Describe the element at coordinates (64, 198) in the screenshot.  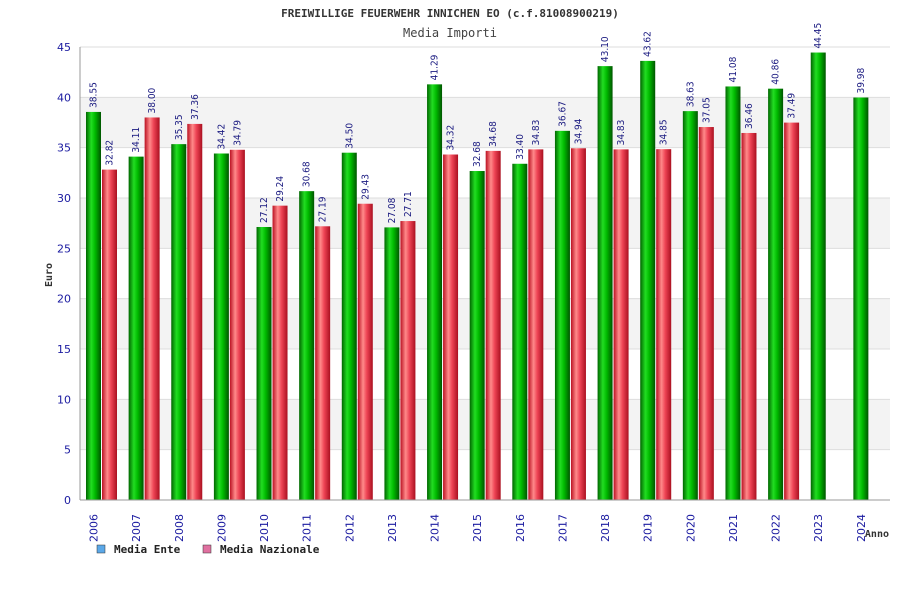
I see `y-tick-label: 30` at that location.